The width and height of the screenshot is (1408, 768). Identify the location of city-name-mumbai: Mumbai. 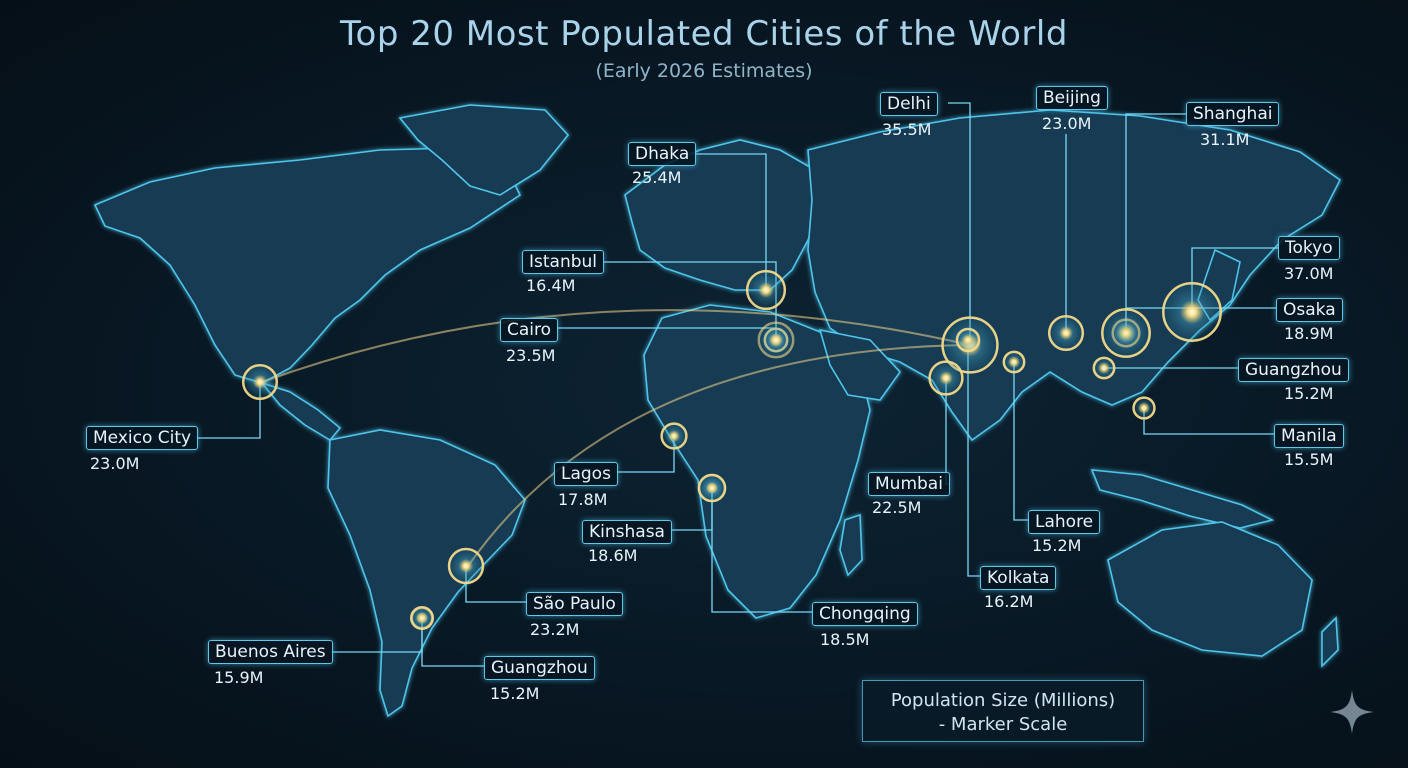
(909, 484).